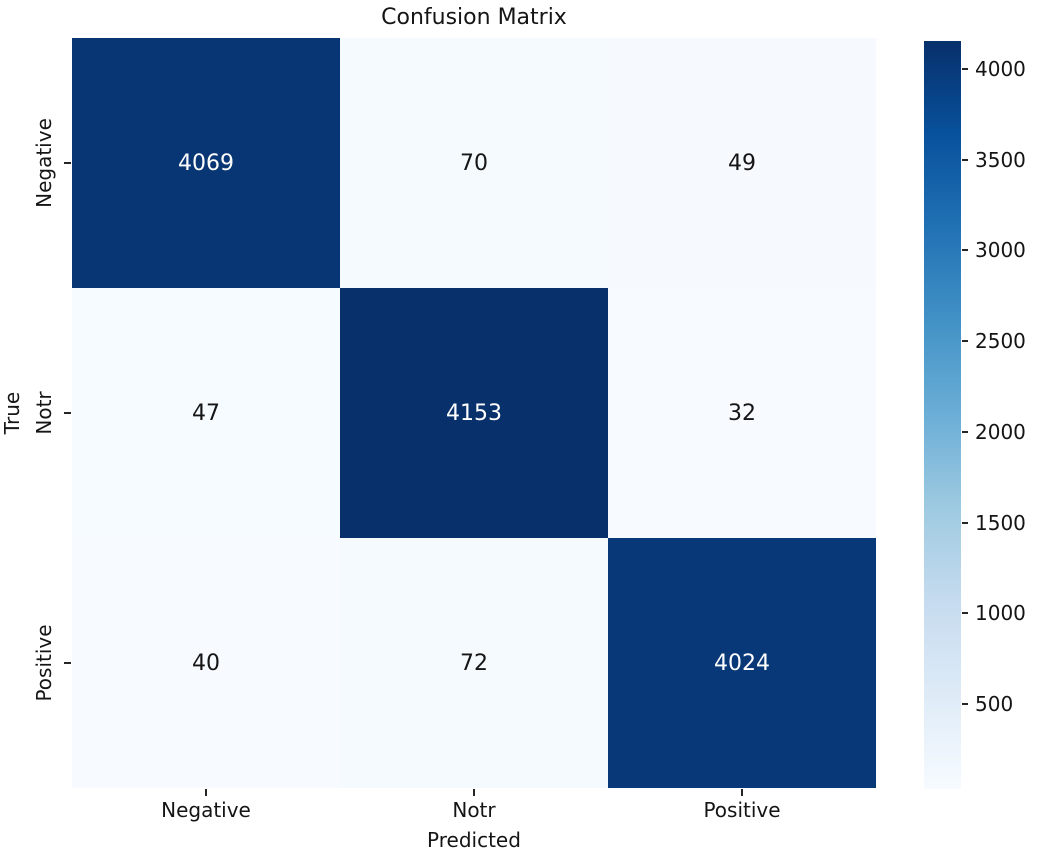 This screenshot has width=1039, height=858. Describe the element at coordinates (742, 663) in the screenshot. I see `heatmap-cell: 4024` at that location.